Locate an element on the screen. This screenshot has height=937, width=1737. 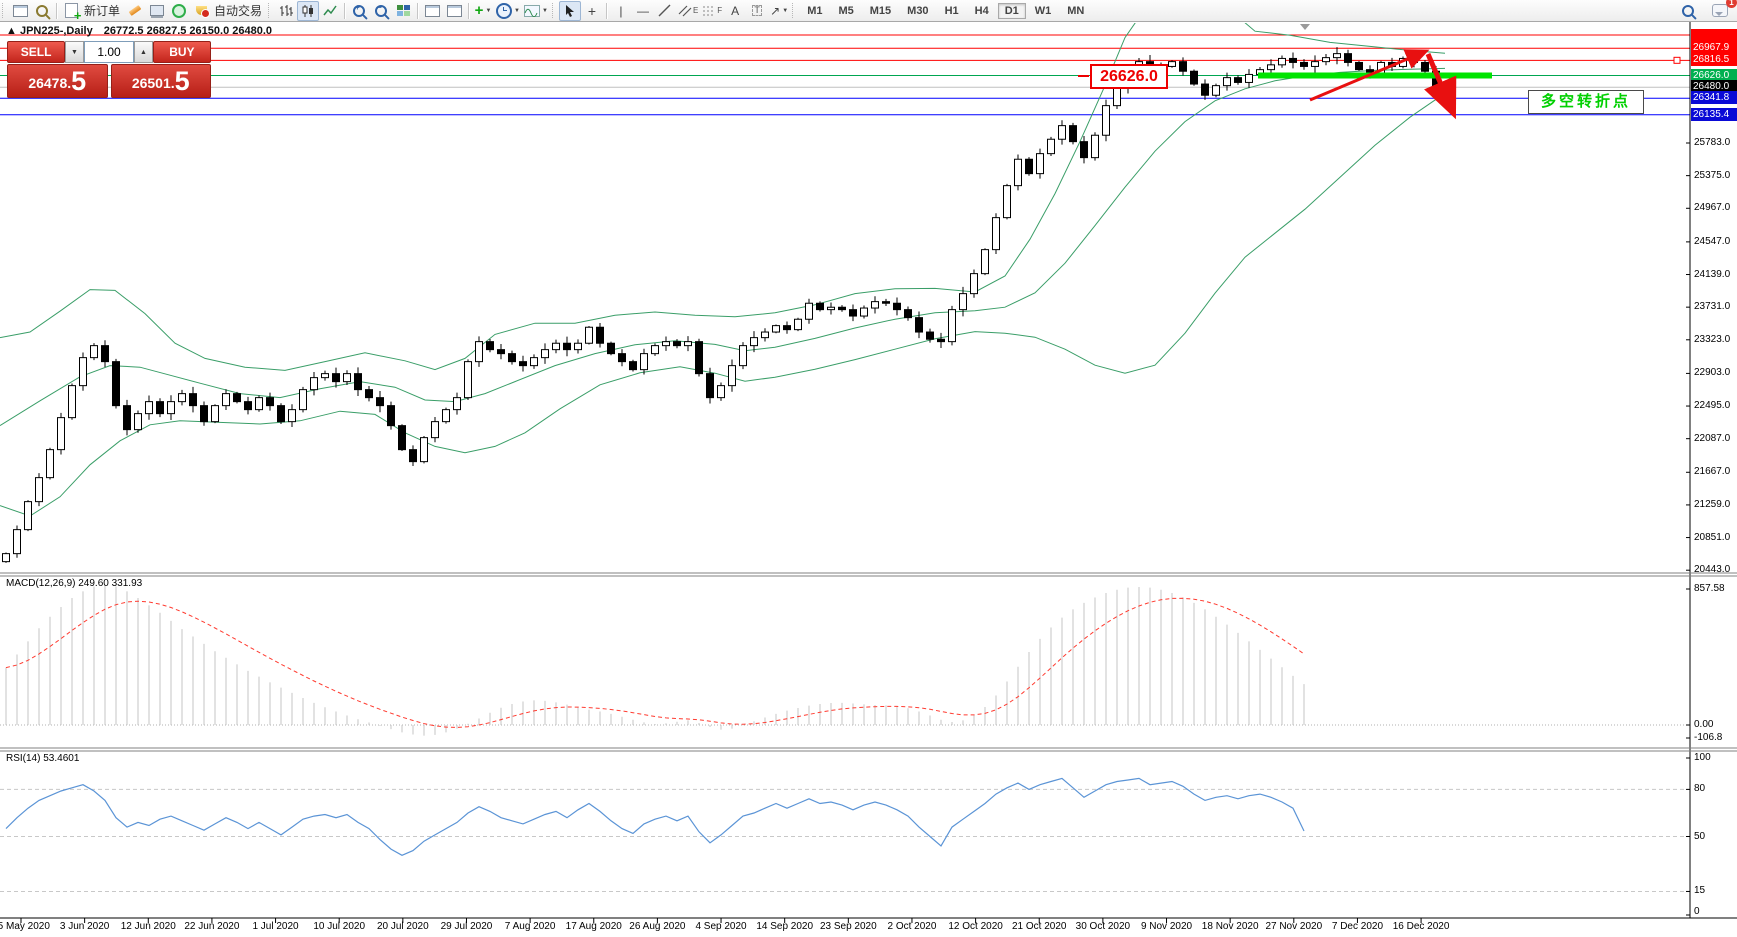
toolbar-right: 1 is located at coordinates (1707, 10).